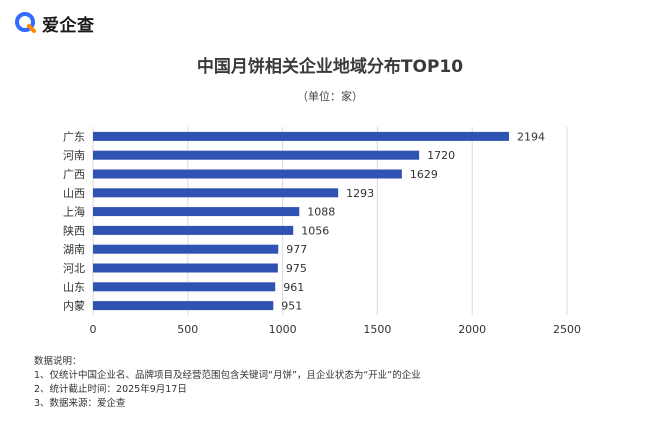  Describe the element at coordinates (68, 25) in the screenshot. I see `brand-name: 爱企查` at that location.